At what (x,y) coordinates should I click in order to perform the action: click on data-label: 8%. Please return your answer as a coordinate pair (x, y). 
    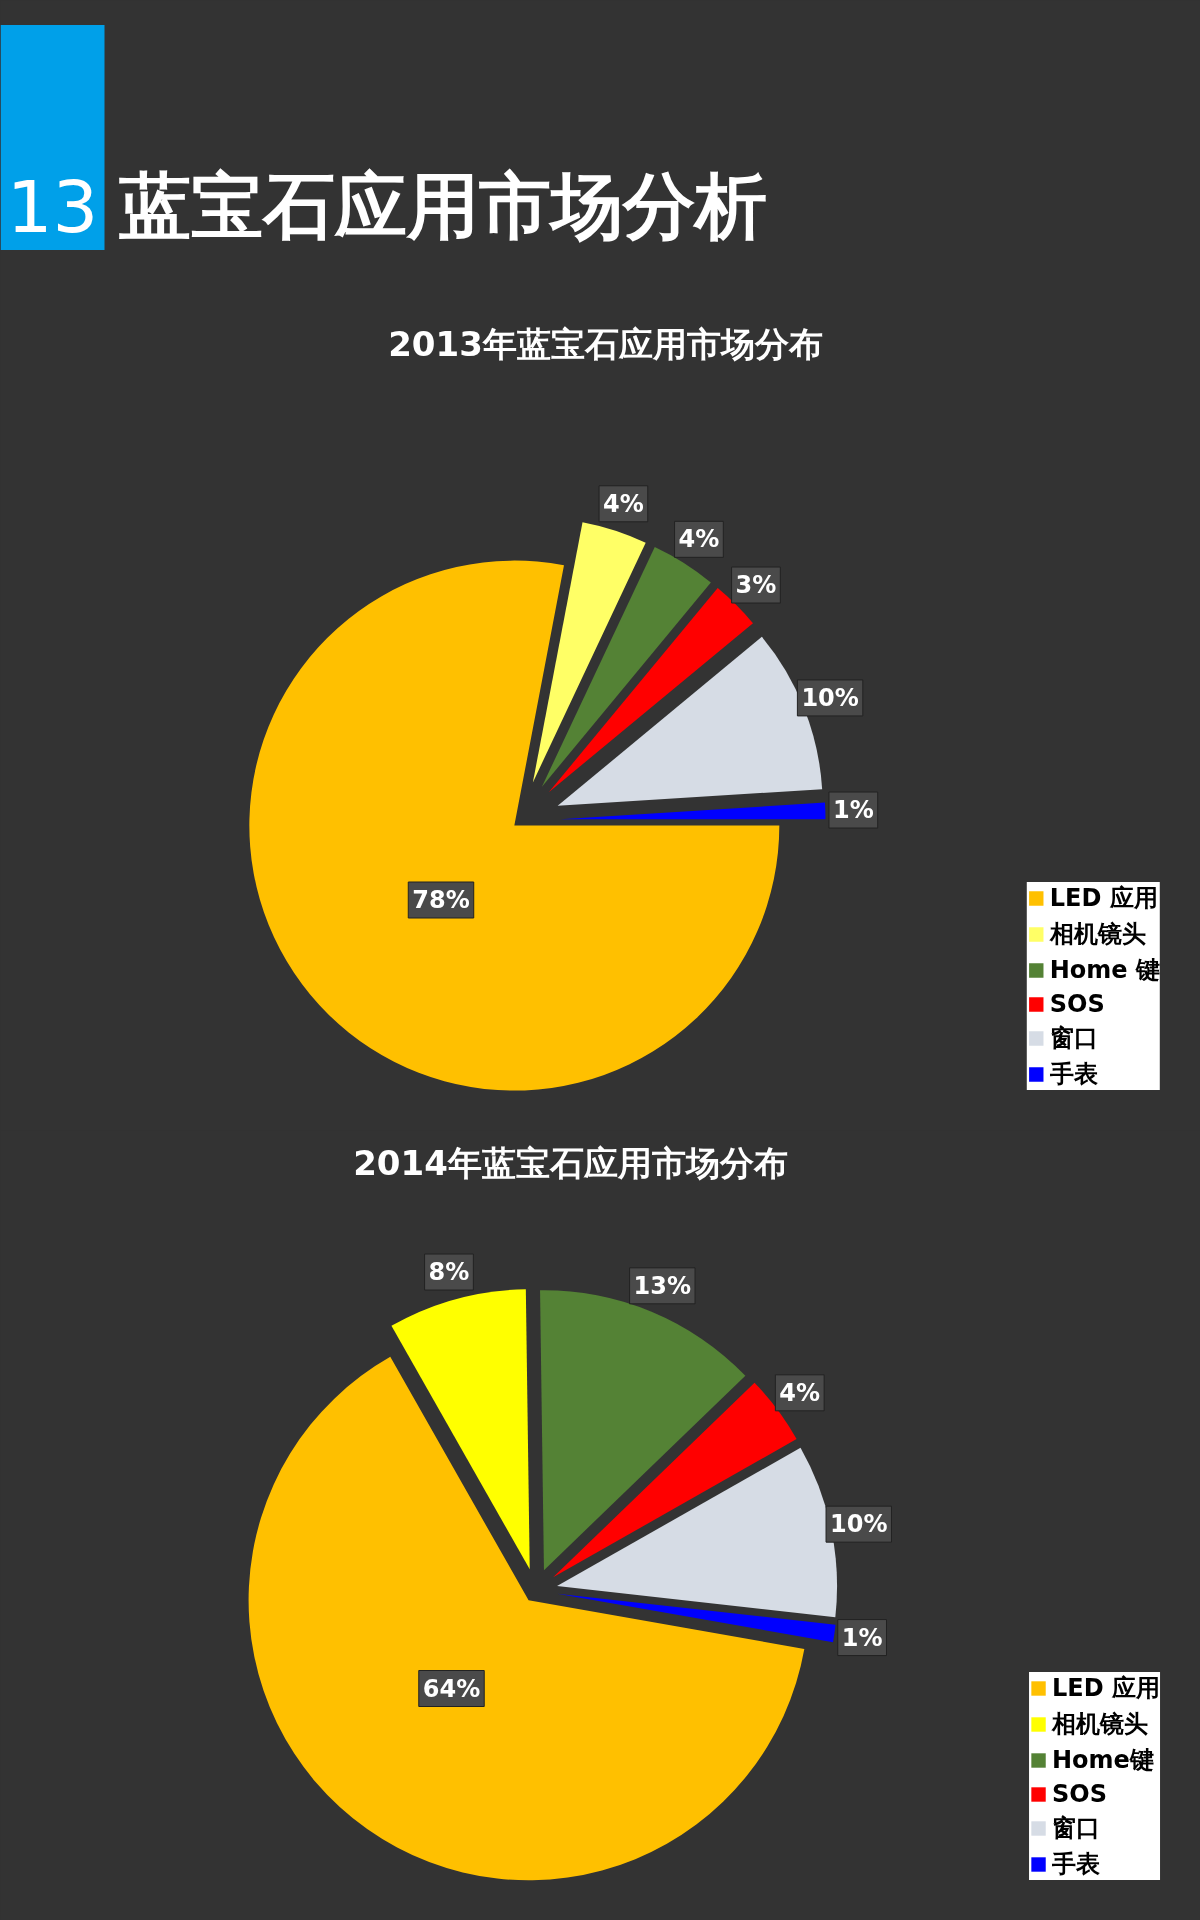
    Looking at the image, I should click on (449, 1272).